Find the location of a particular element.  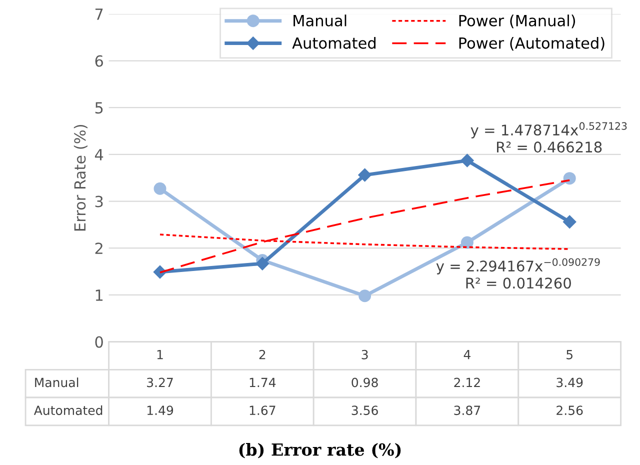

data-label: 3.27 is located at coordinates (160, 383).